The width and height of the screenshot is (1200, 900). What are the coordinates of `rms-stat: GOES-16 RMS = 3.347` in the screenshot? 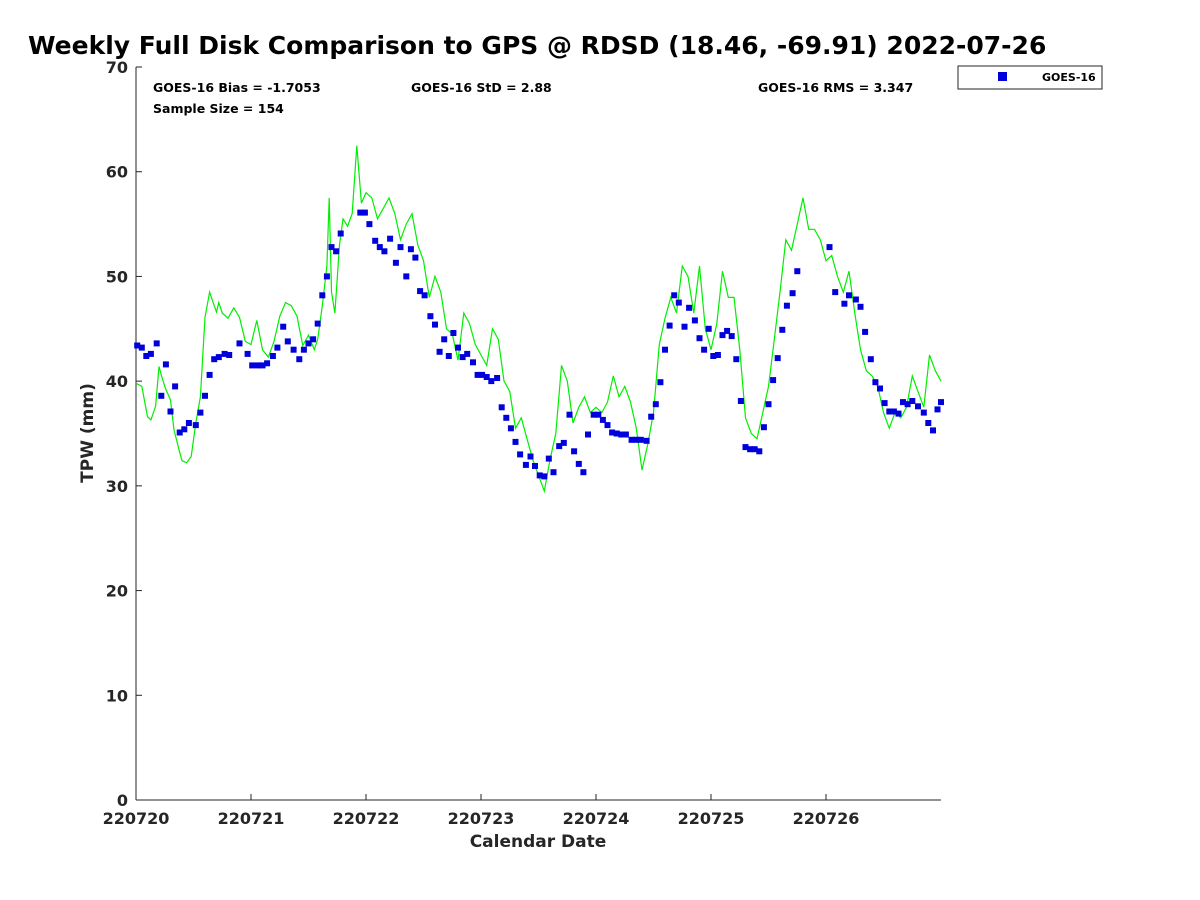 It's located at (835, 87).